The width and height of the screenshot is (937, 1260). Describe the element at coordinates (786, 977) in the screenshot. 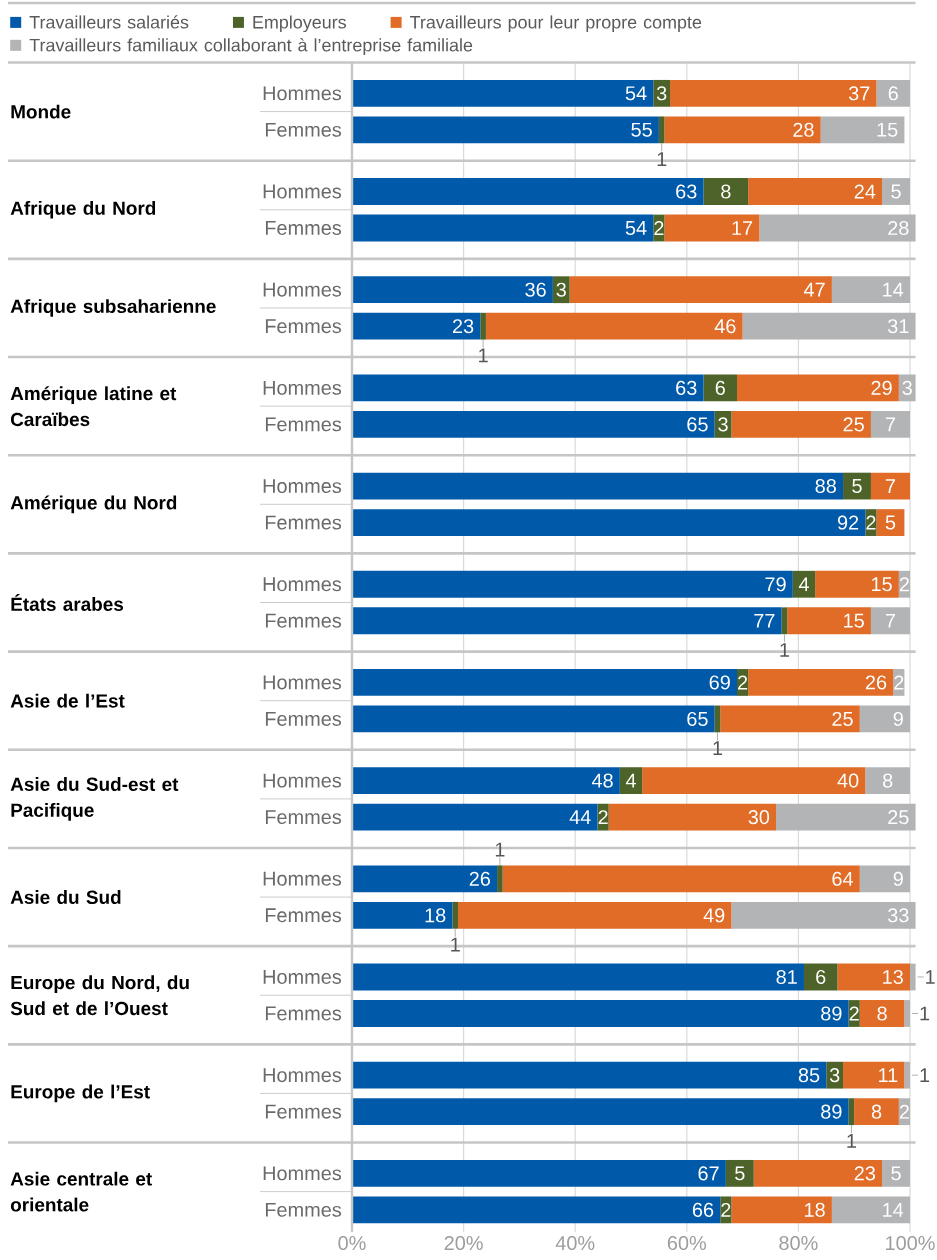

I see `data-label: 81` at that location.